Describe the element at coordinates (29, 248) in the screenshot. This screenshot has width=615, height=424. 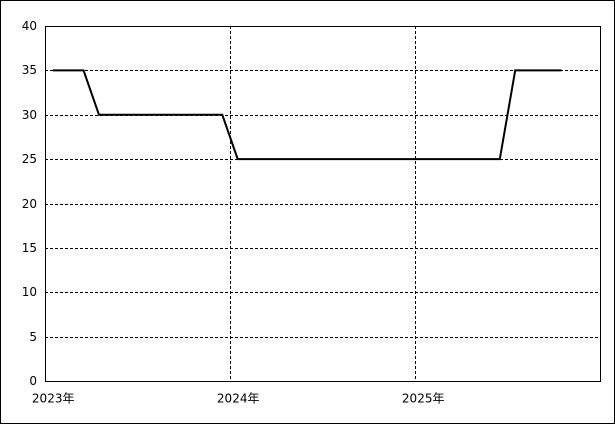
I see `y-tick-label: 15` at that location.